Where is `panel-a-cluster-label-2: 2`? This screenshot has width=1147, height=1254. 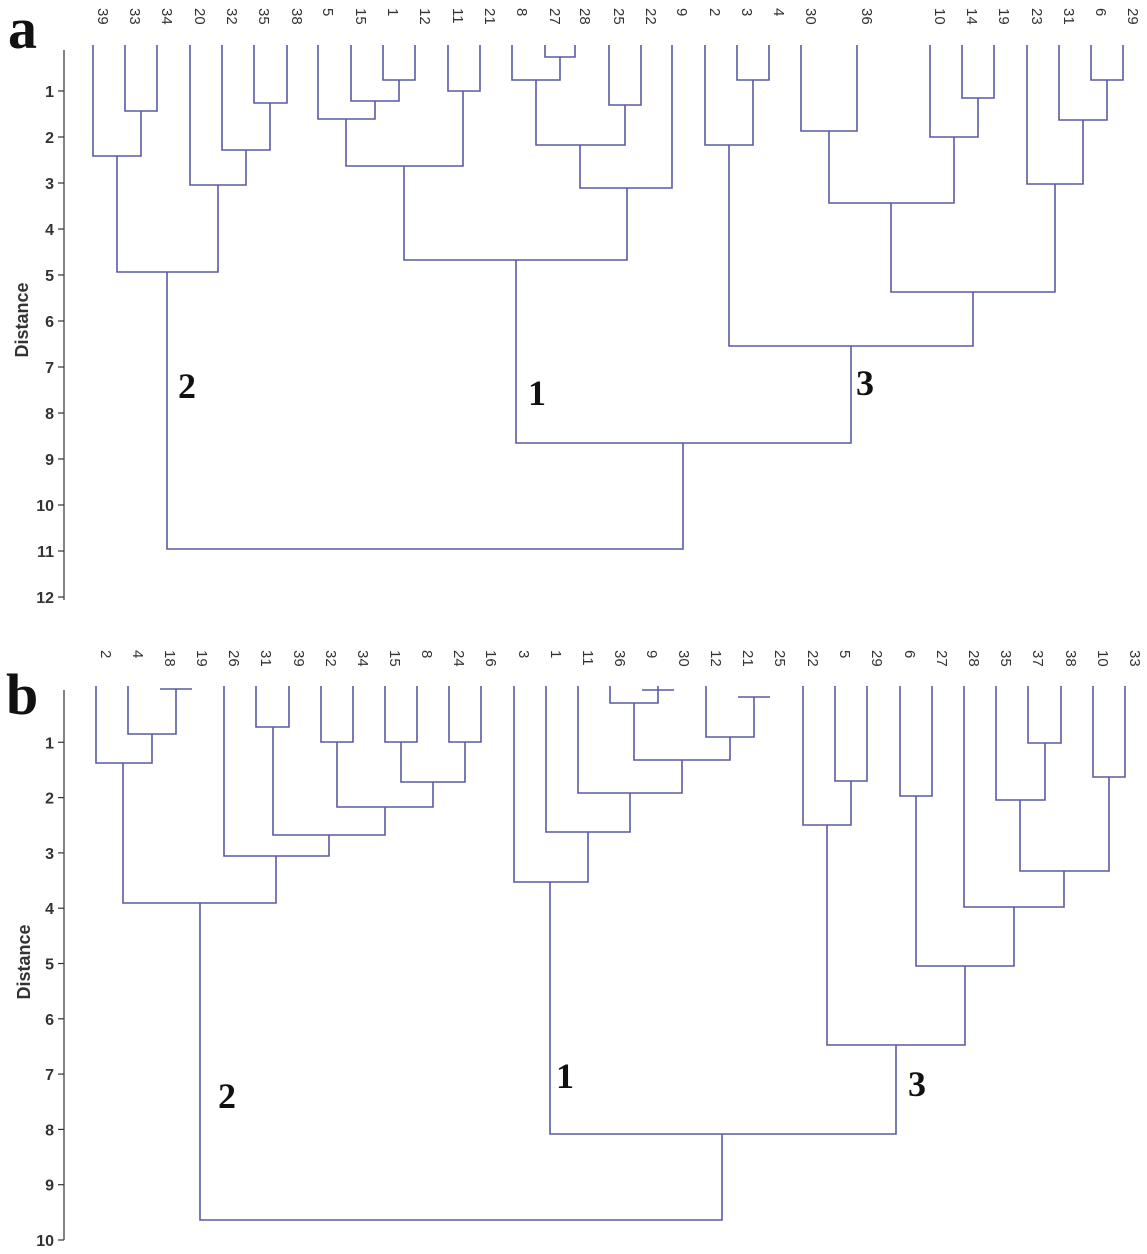 panel-a-cluster-label-2: 2 is located at coordinates (187, 386).